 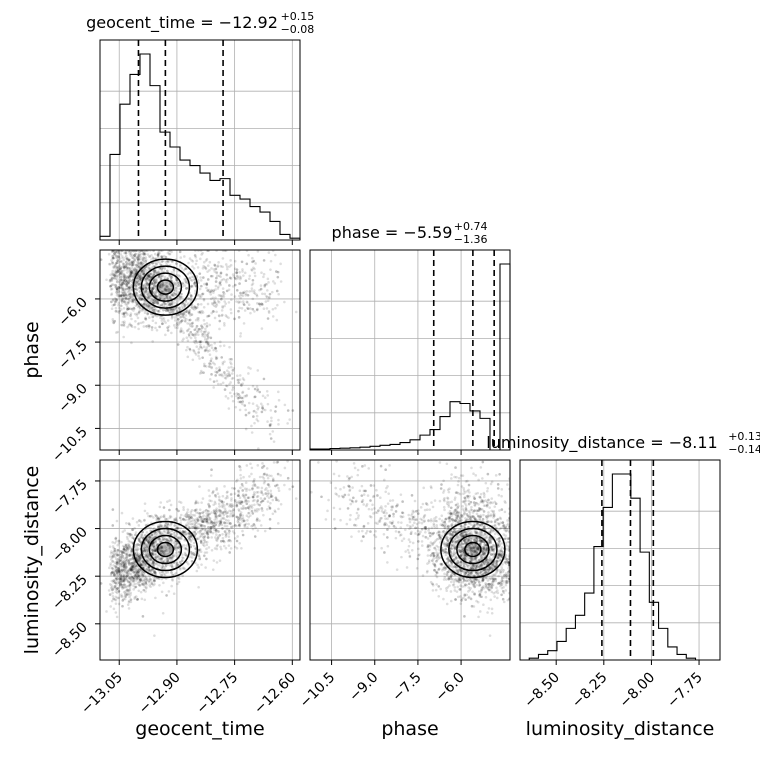 I want to click on histogram-phase, so click(x=410, y=357).